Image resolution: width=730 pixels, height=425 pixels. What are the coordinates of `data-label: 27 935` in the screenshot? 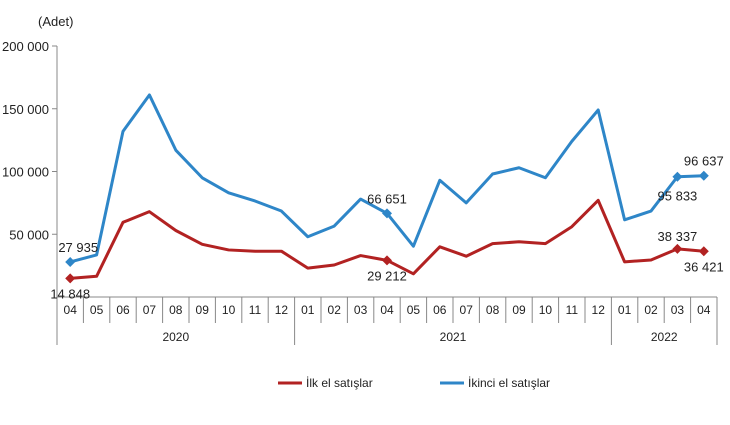 It's located at (78, 247).